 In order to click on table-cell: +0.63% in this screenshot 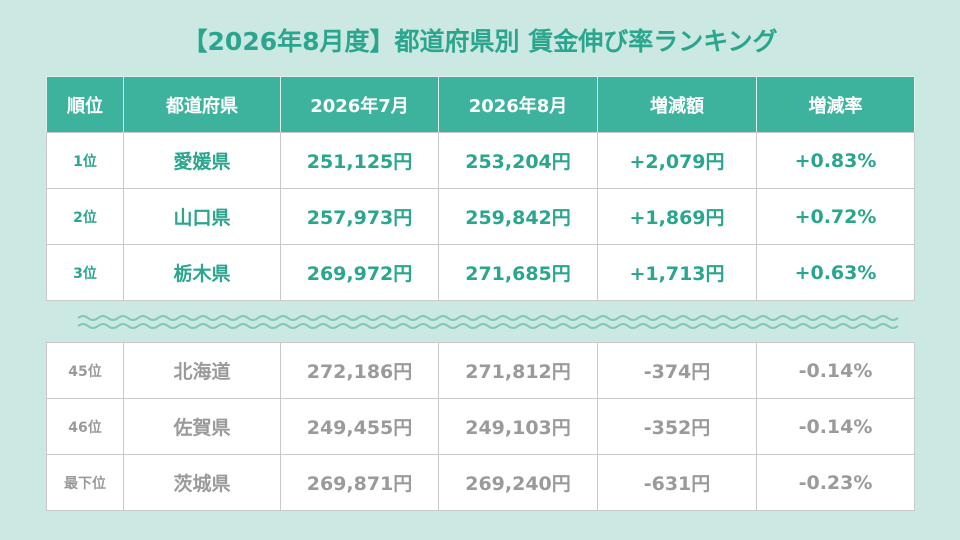, I will do `click(835, 272)`.